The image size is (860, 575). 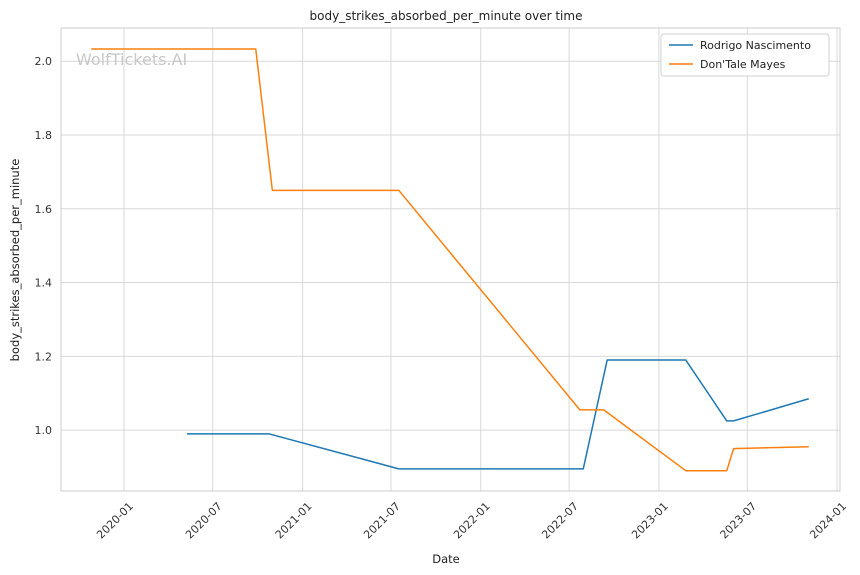 What do you see at coordinates (44, 209) in the screenshot?
I see `y-tick-label: 1.6` at bounding box center [44, 209].